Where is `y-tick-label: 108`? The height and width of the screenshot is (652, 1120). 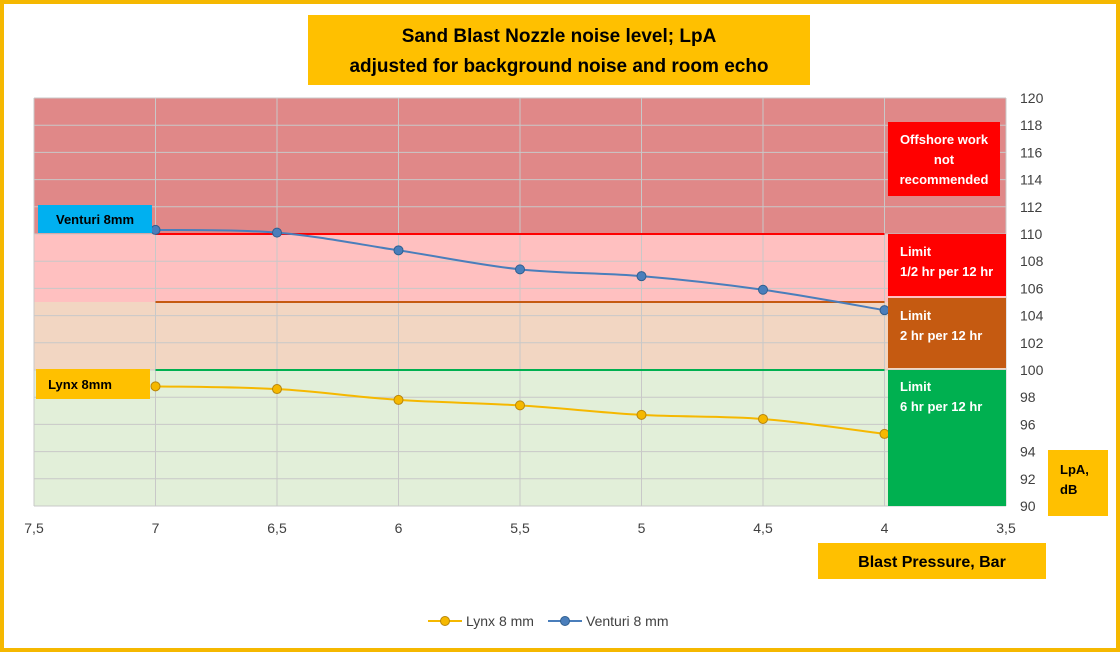
y-tick-label: 108 is located at coordinates (1032, 261).